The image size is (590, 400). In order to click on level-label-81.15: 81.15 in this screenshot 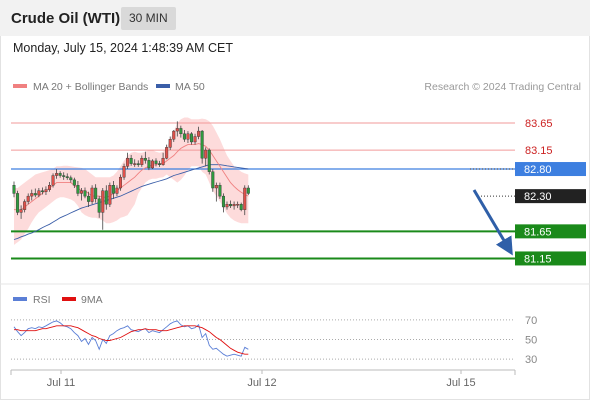, I will do `click(538, 259)`.